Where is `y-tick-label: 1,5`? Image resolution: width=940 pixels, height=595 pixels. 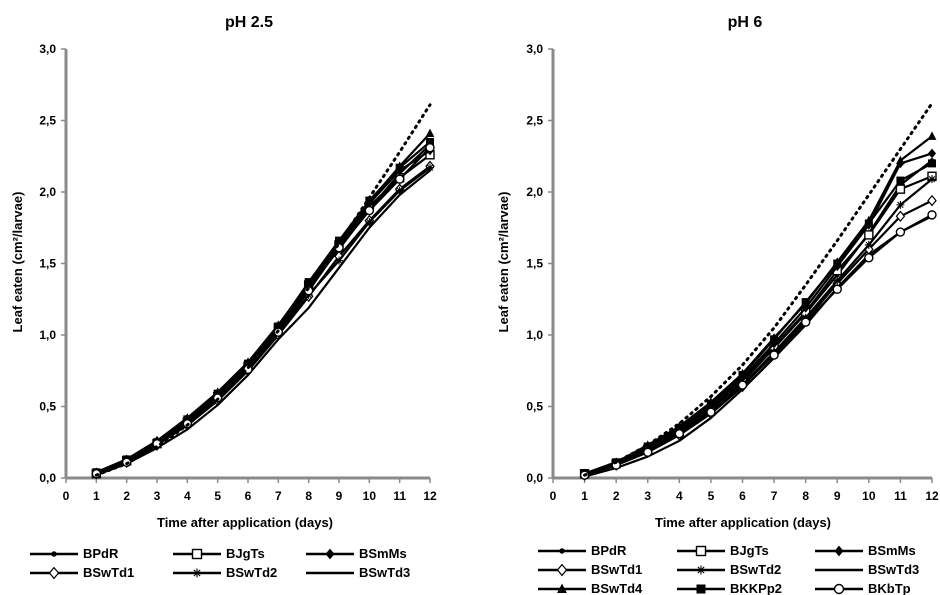 y-tick-label: 1,5 is located at coordinates (47, 264).